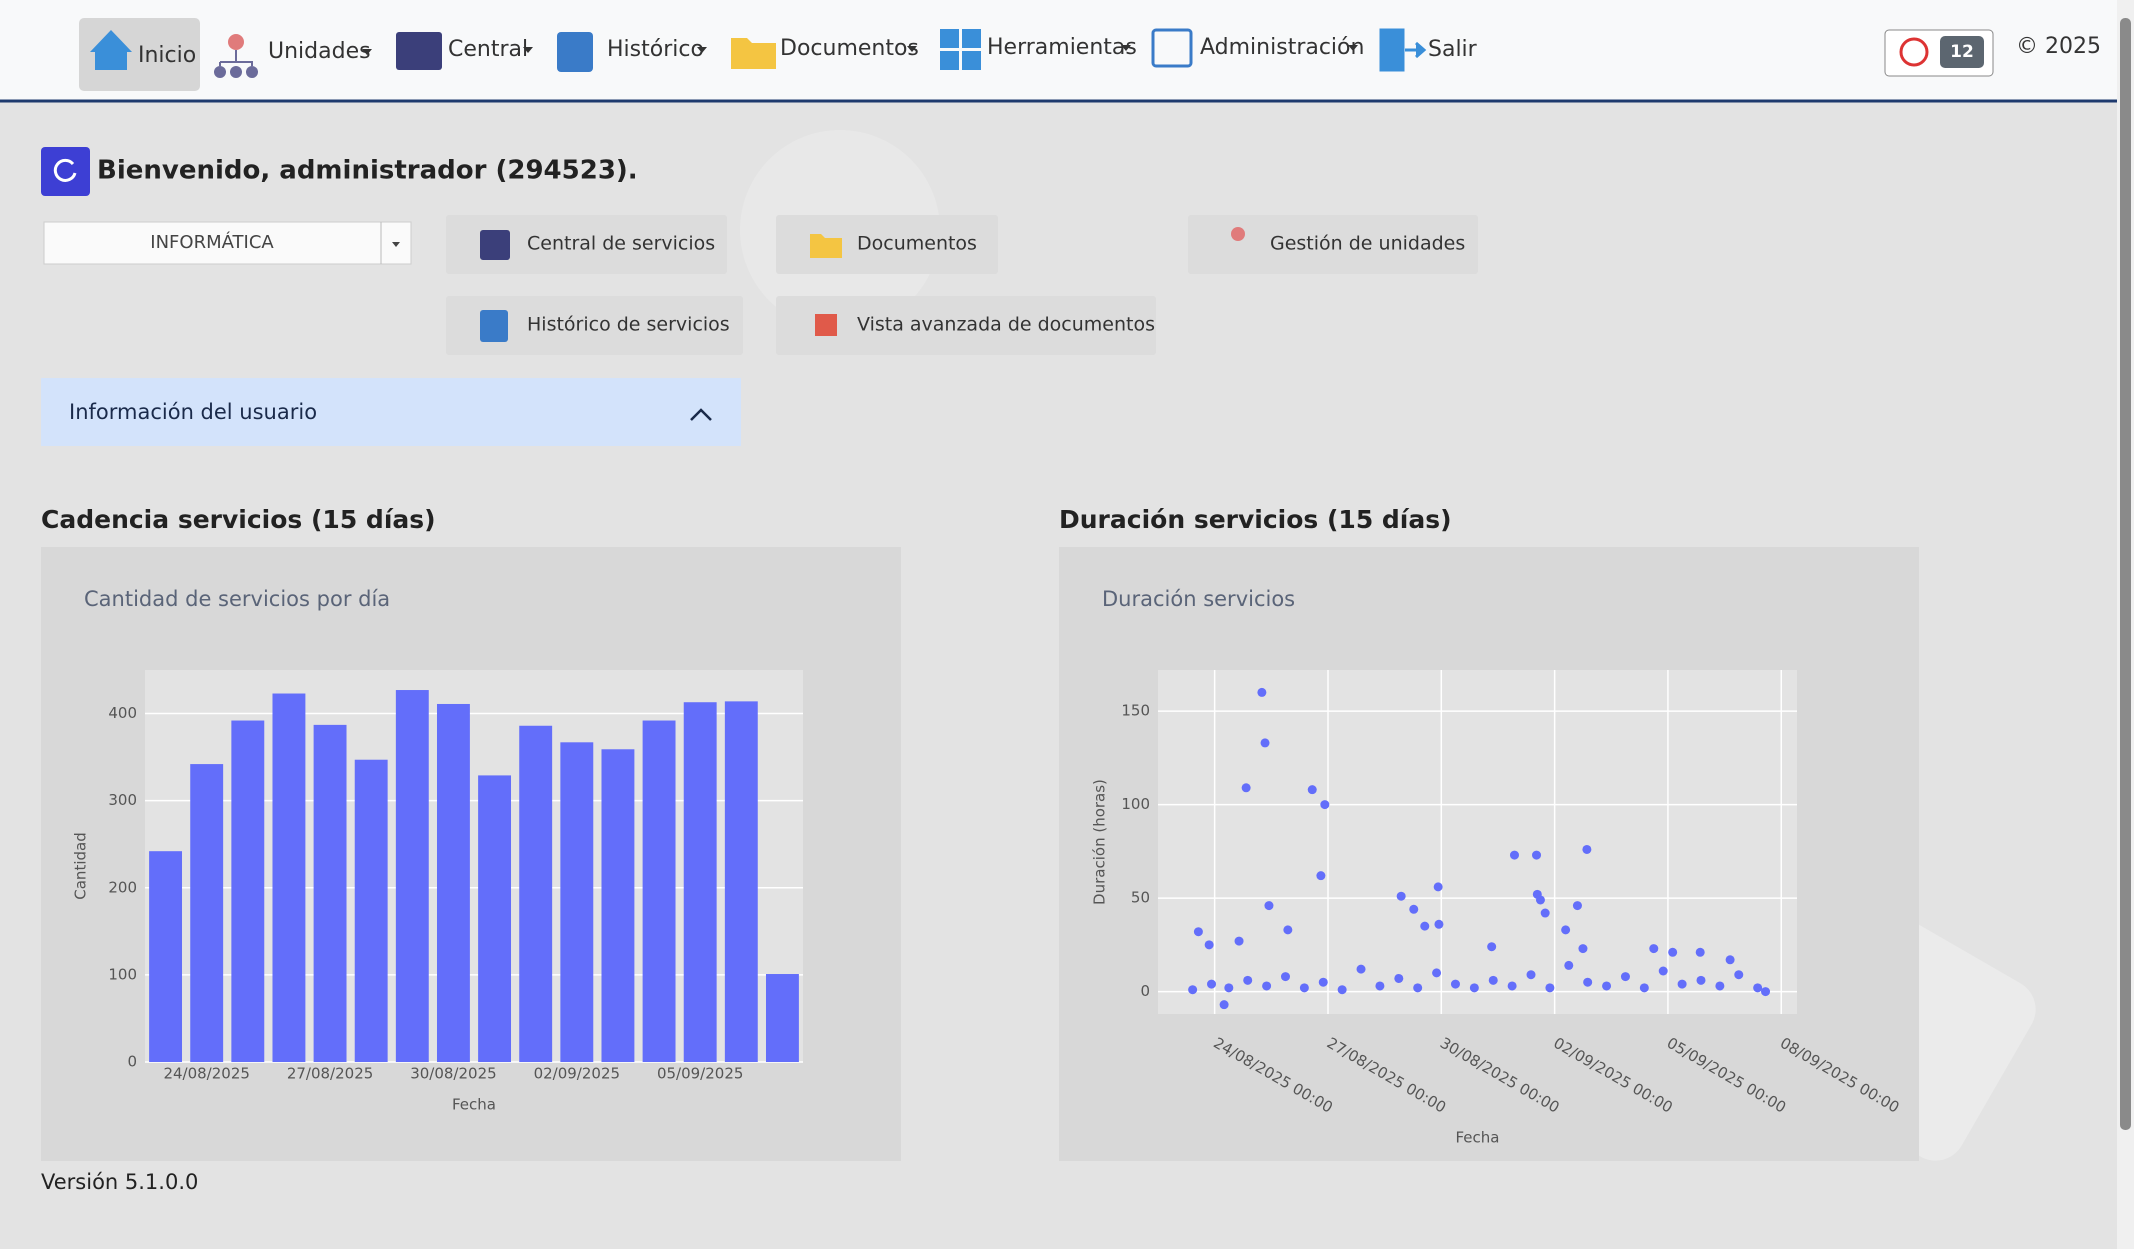 This screenshot has height=1249, width=2134. I want to click on scrollbar-thumb, so click(2125, 574).